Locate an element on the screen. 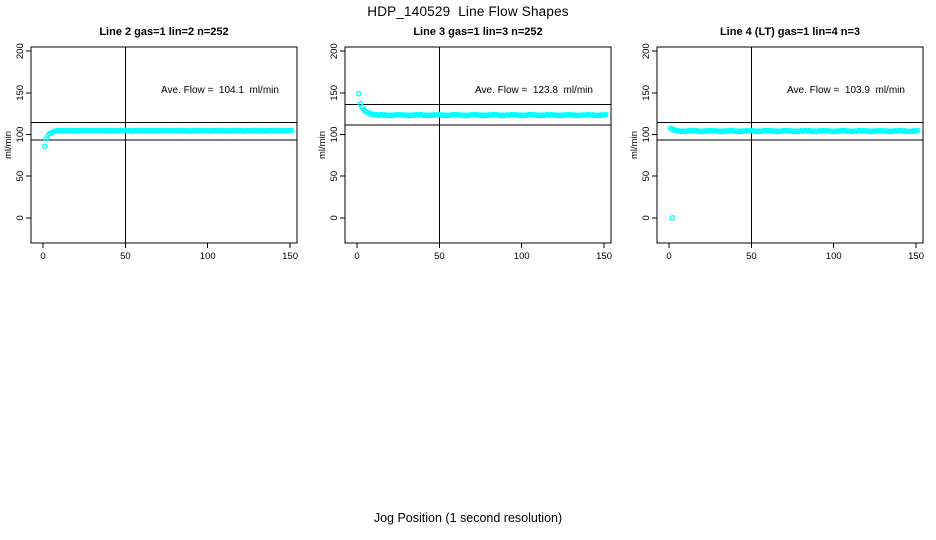 The height and width of the screenshot is (540, 936). panel-3-ave-flow-annotation: Ave. Flow = 103.9 ml/min is located at coordinates (846, 90).